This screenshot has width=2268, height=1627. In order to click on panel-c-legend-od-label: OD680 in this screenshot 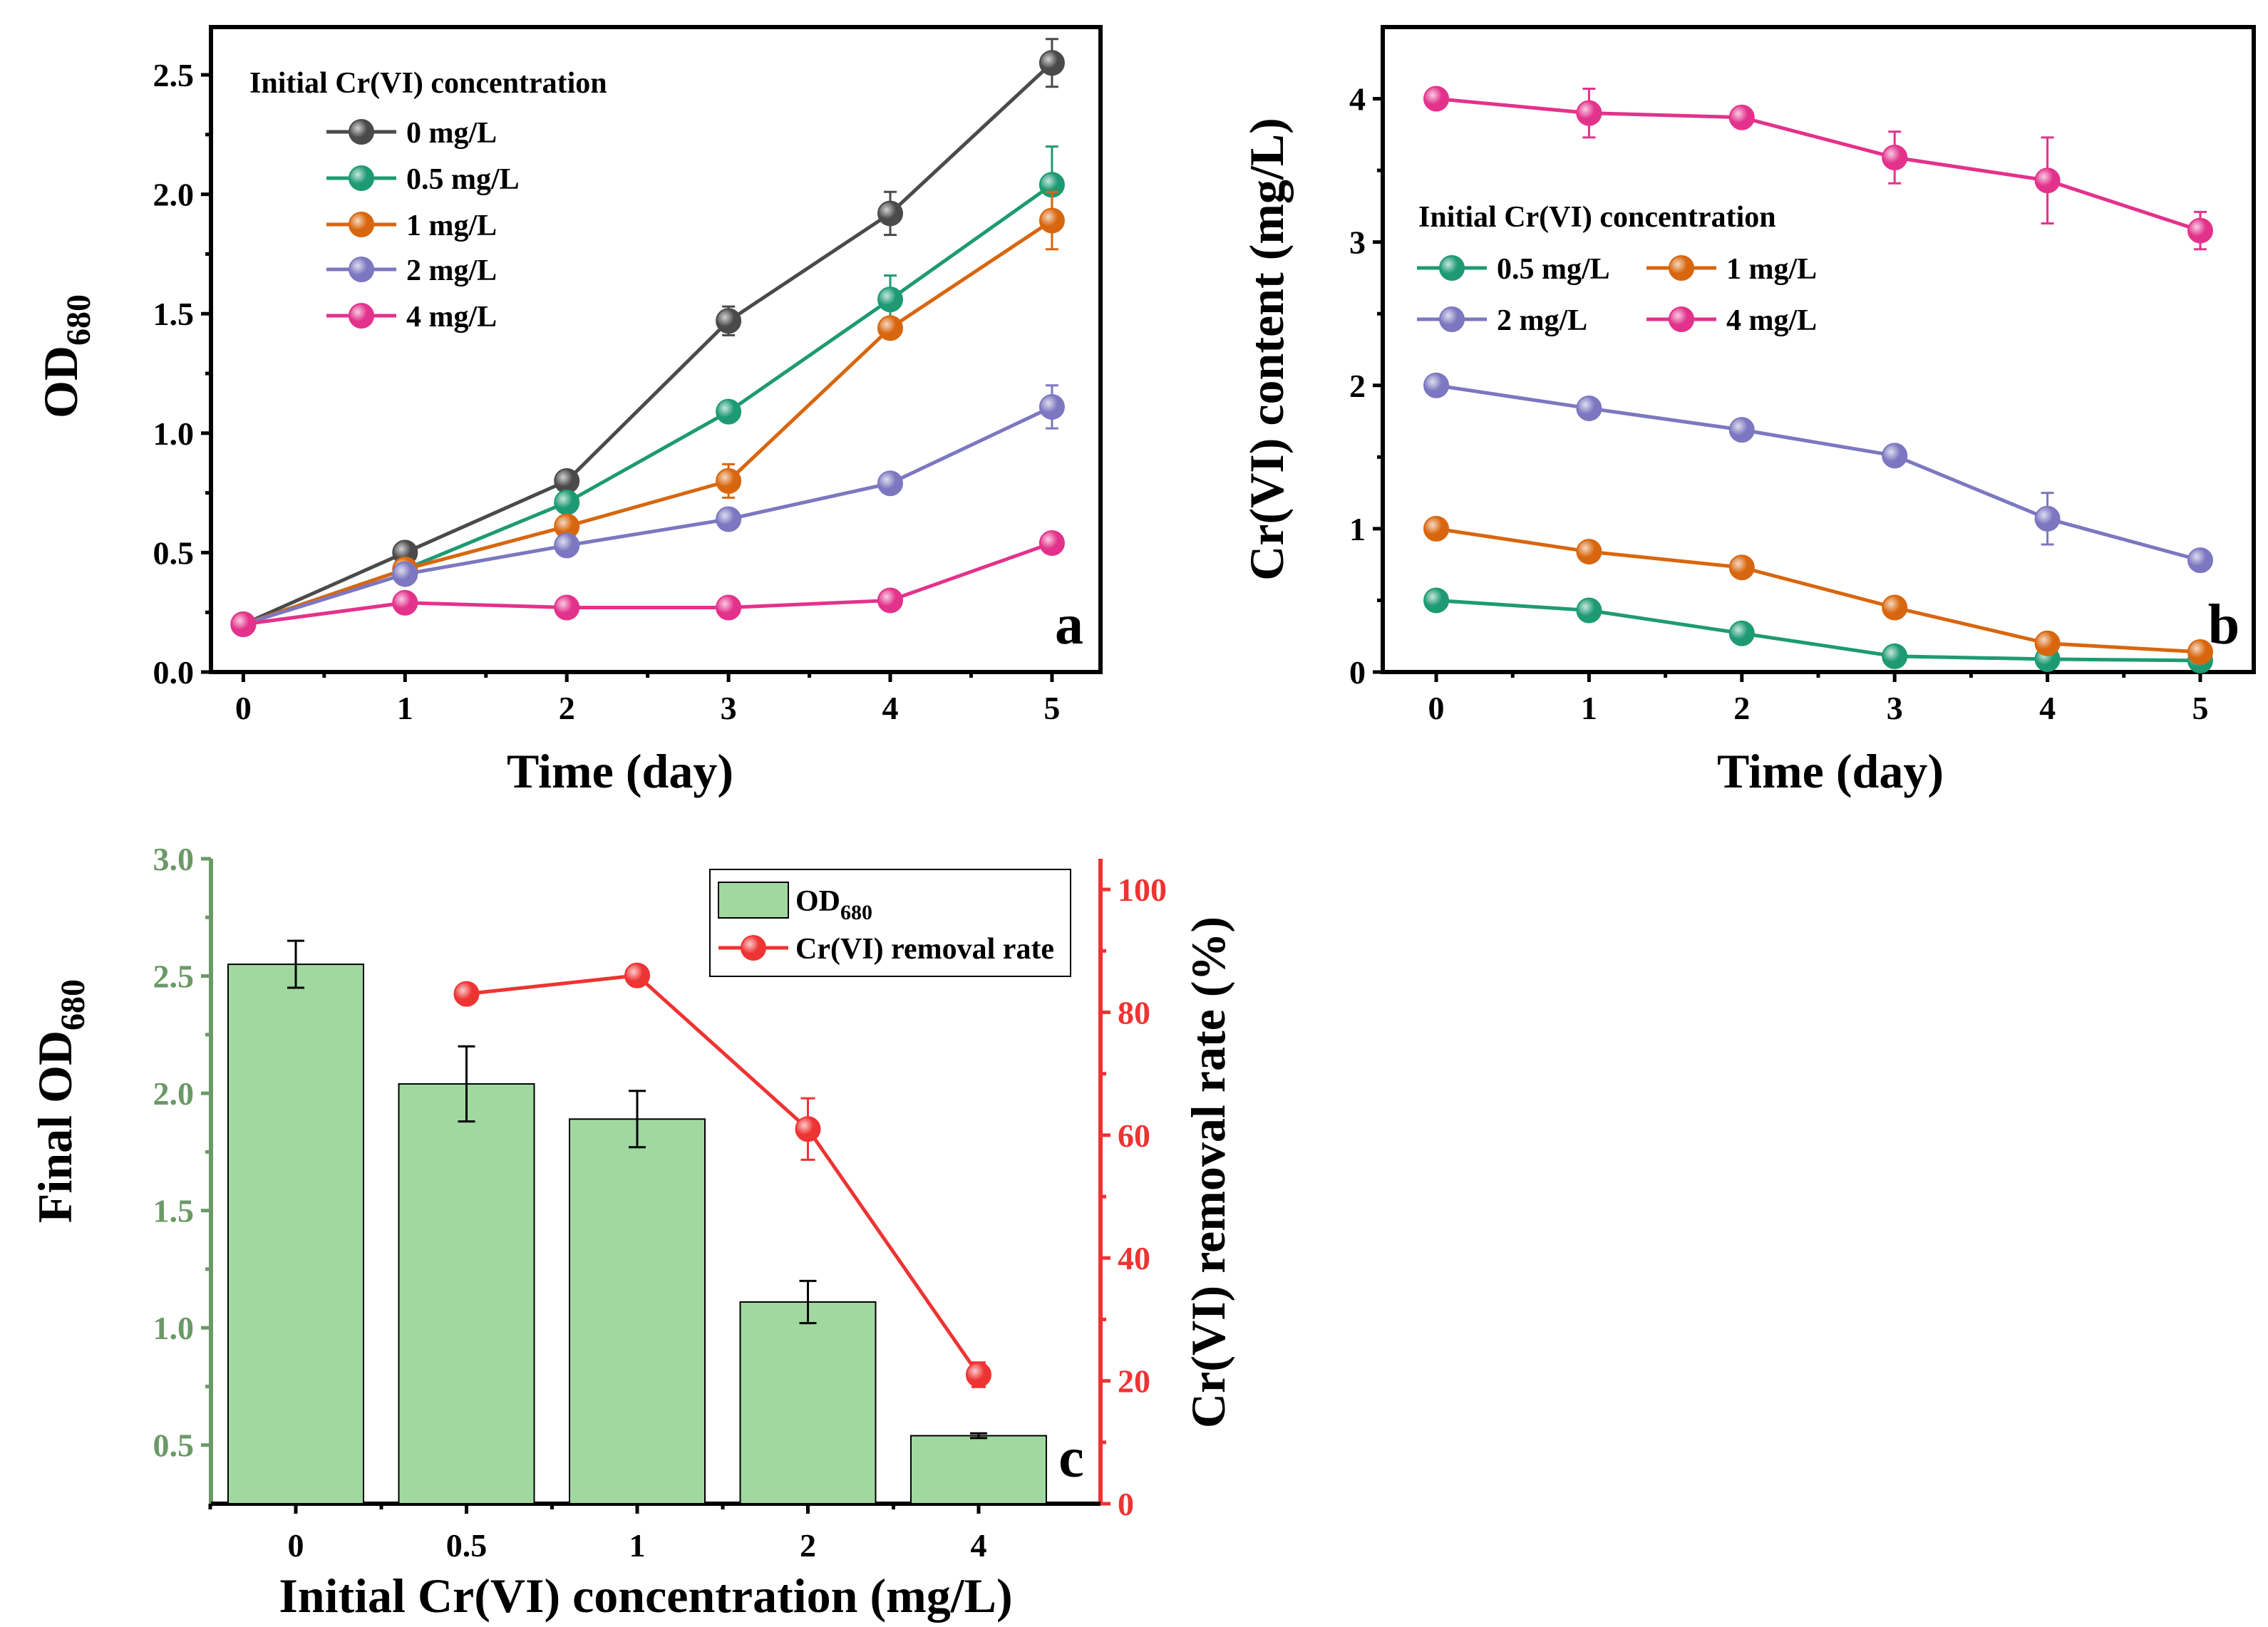, I will do `click(833, 904)`.